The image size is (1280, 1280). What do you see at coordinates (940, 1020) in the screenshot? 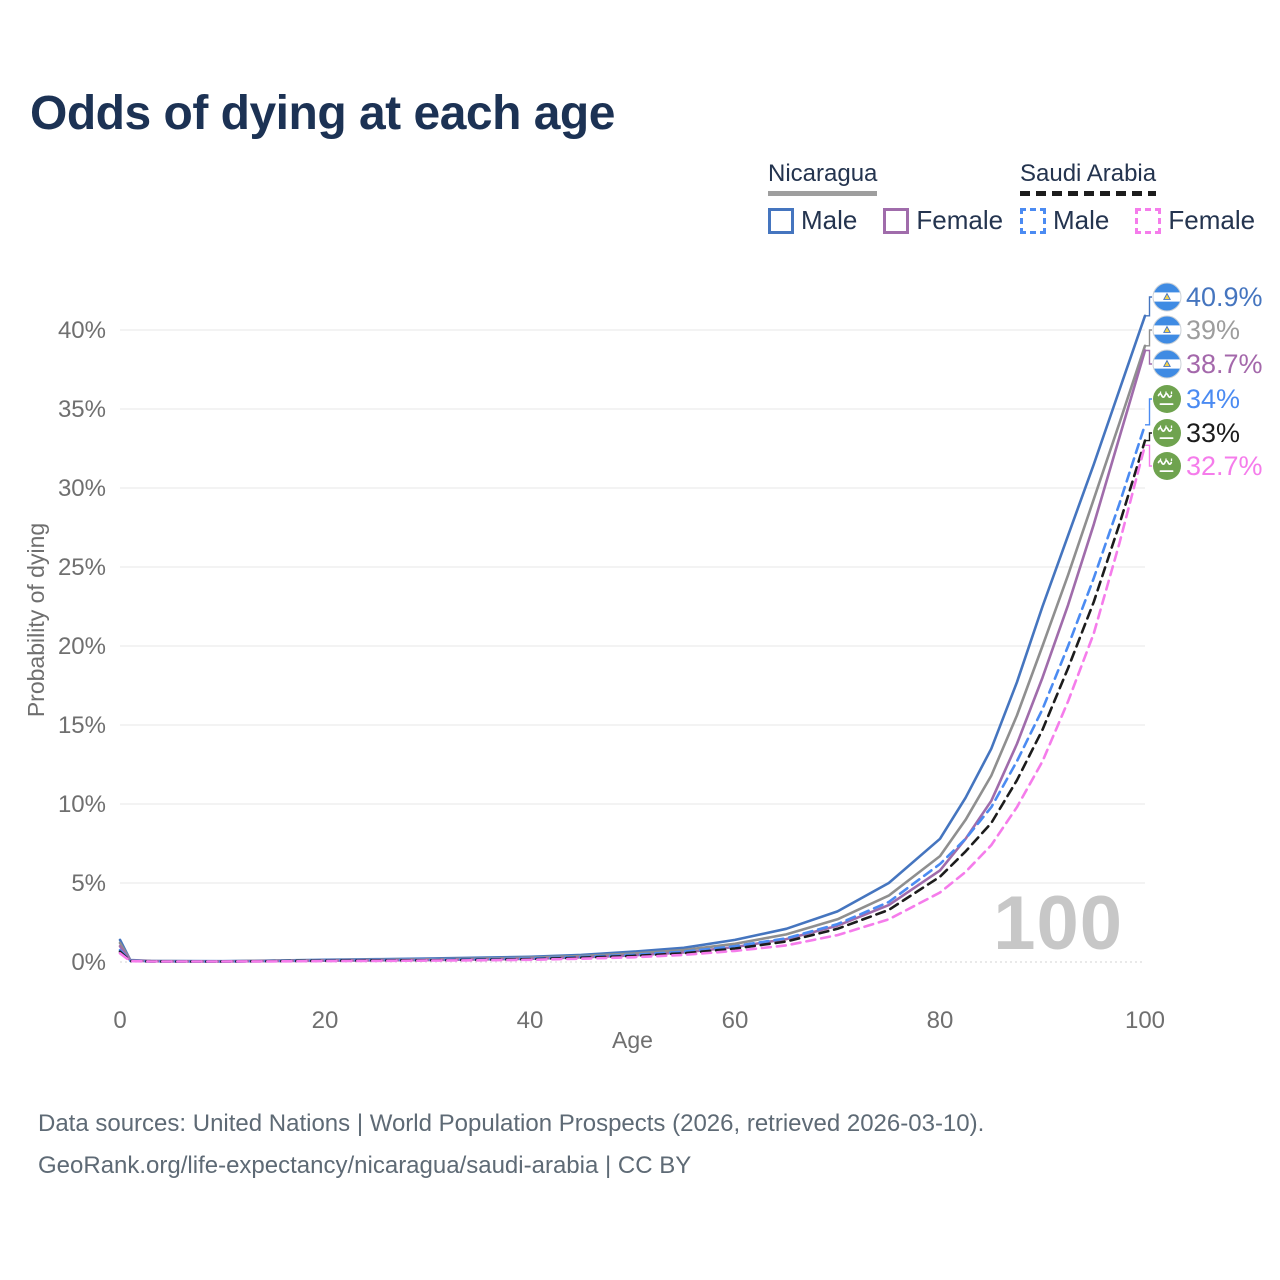
I see `x-tick-label: 80` at bounding box center [940, 1020].